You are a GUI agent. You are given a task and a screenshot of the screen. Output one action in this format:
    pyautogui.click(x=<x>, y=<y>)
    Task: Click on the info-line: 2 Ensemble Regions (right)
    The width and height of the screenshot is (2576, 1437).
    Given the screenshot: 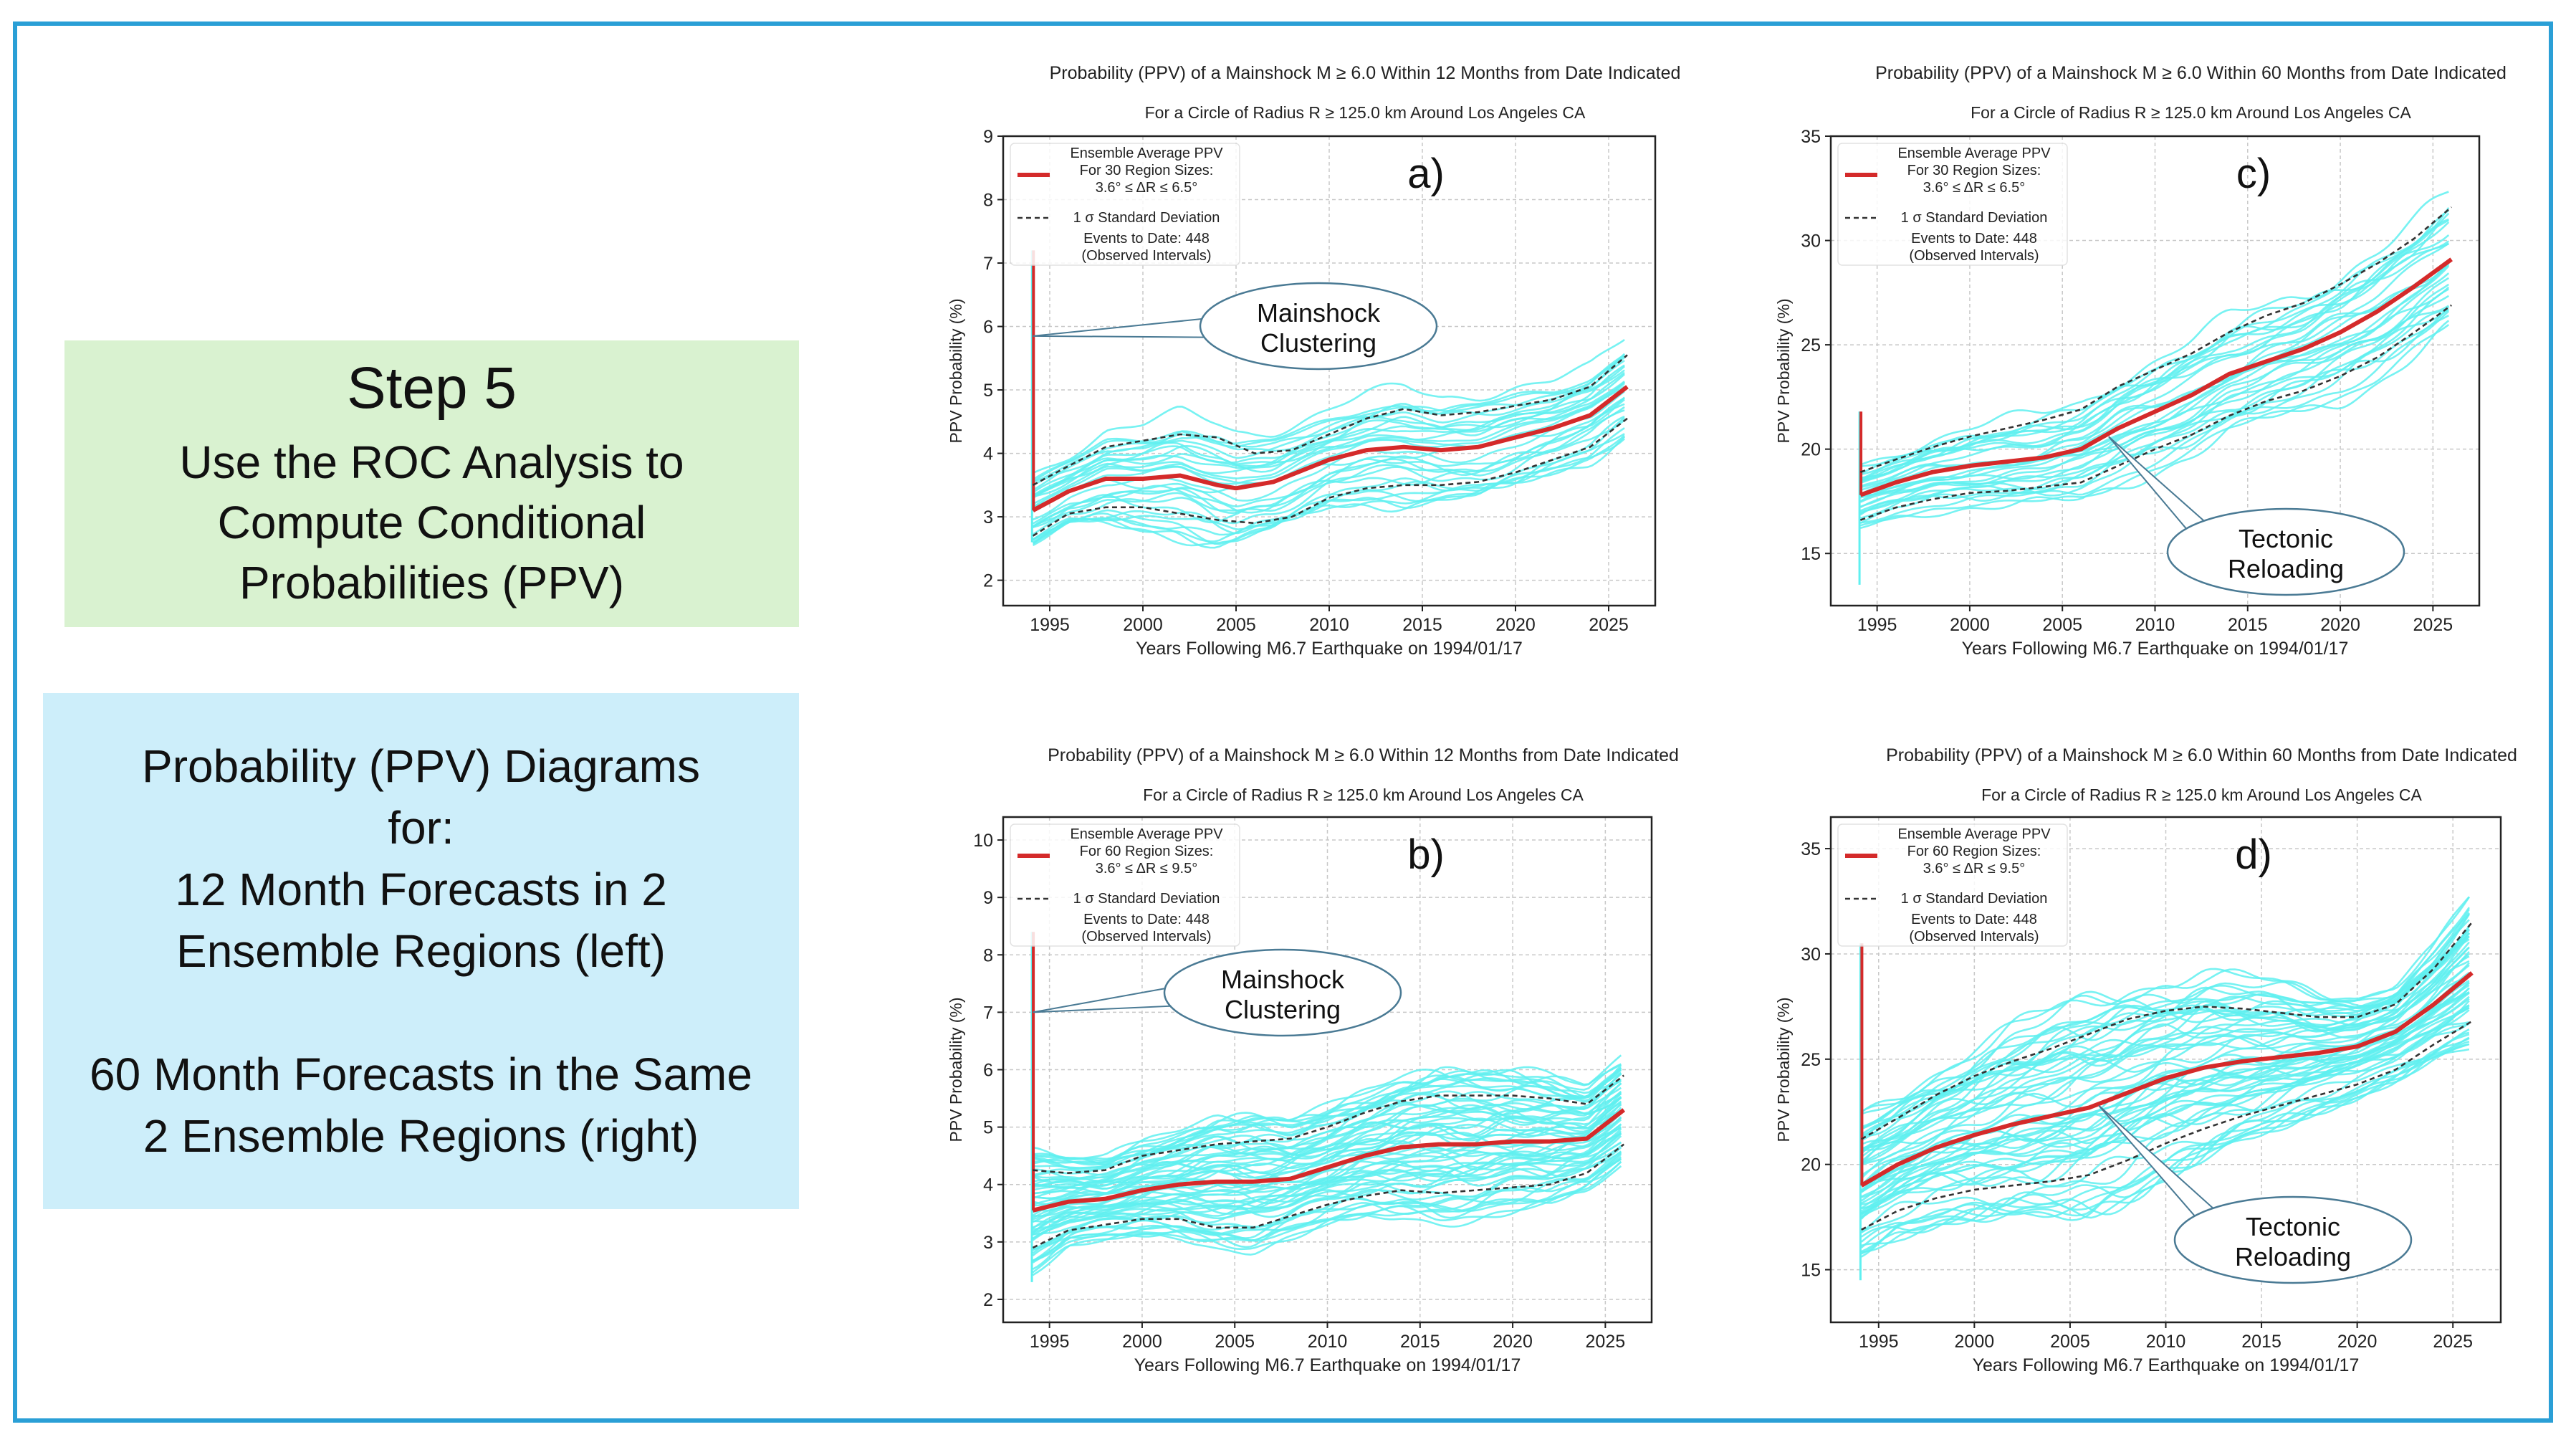 What is the action you would take?
    pyautogui.click(x=421, y=1136)
    